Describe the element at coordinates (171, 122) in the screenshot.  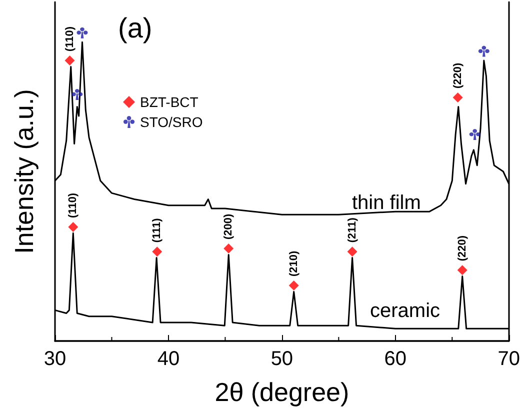
I see `legend-label: STO/SRO` at that location.